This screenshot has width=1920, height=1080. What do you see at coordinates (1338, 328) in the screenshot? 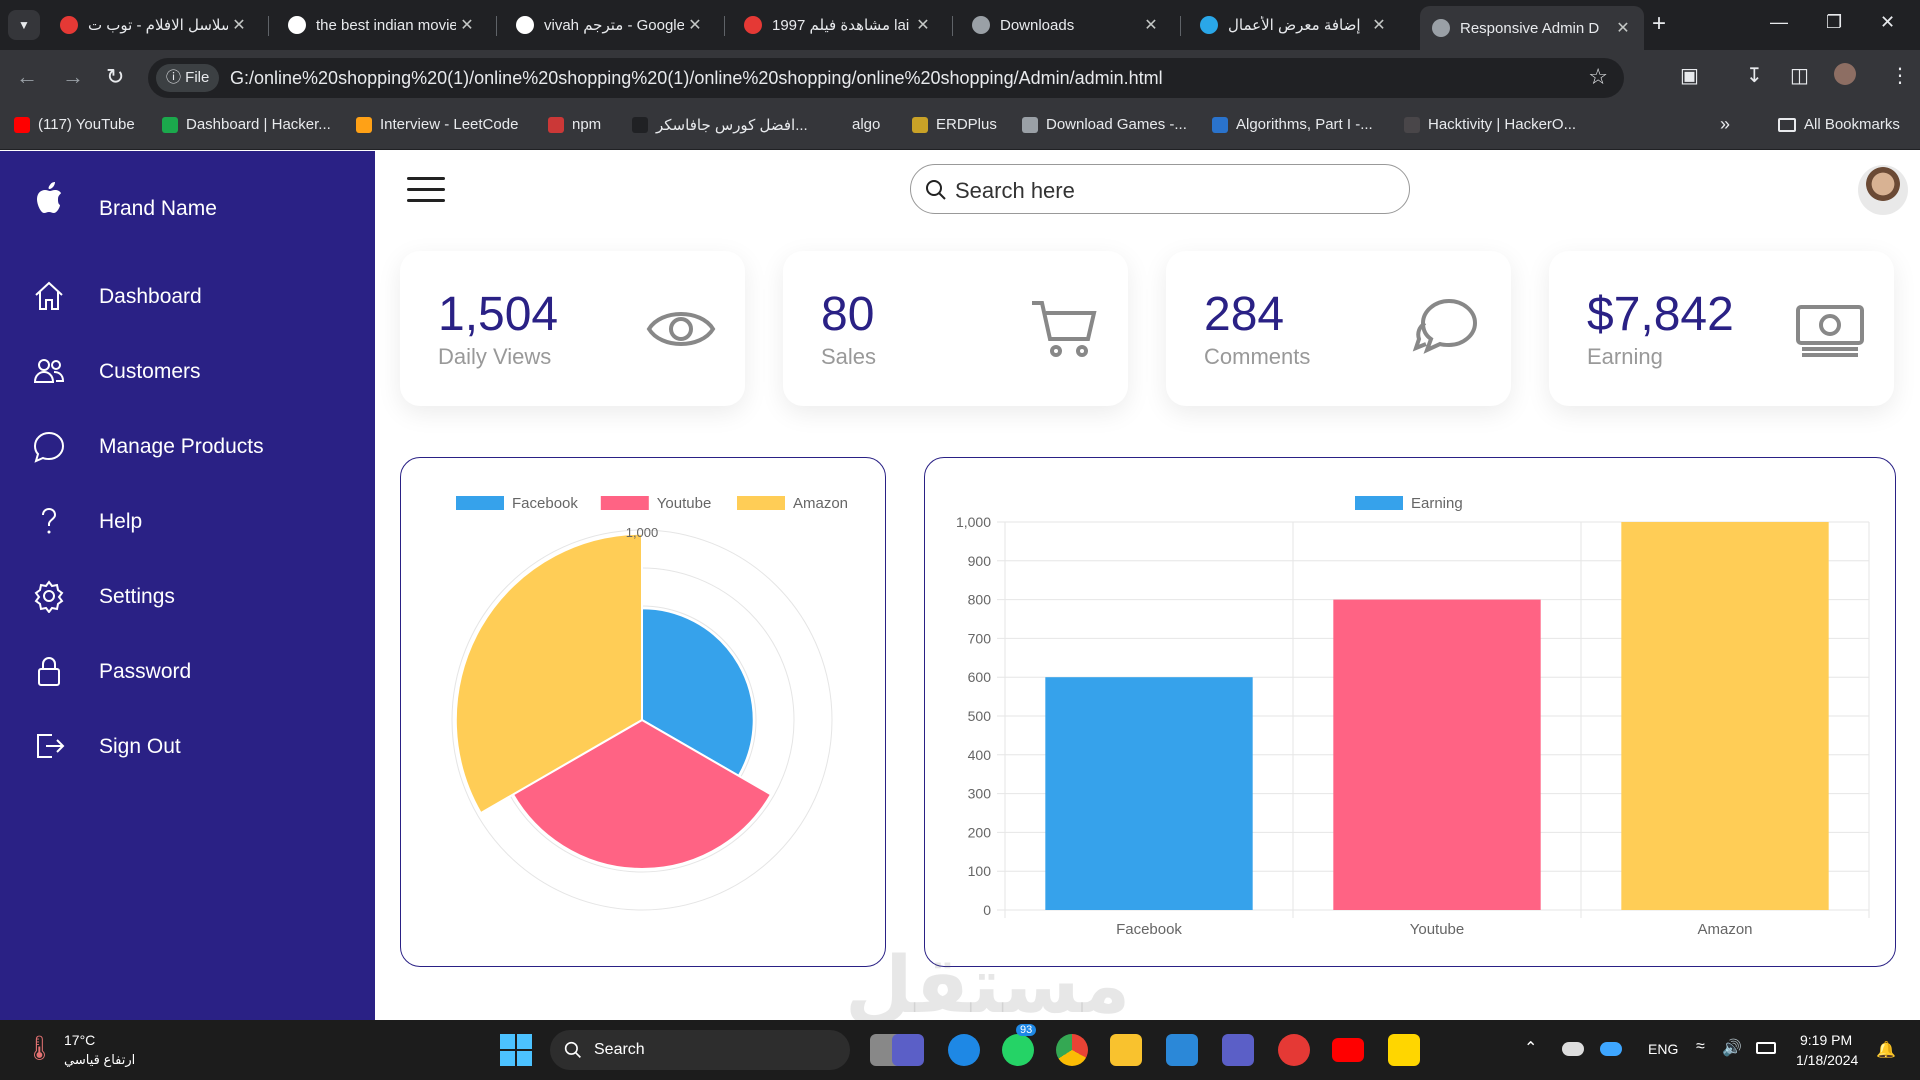
I see `stat-card-comments: 284 Comments` at bounding box center [1338, 328].